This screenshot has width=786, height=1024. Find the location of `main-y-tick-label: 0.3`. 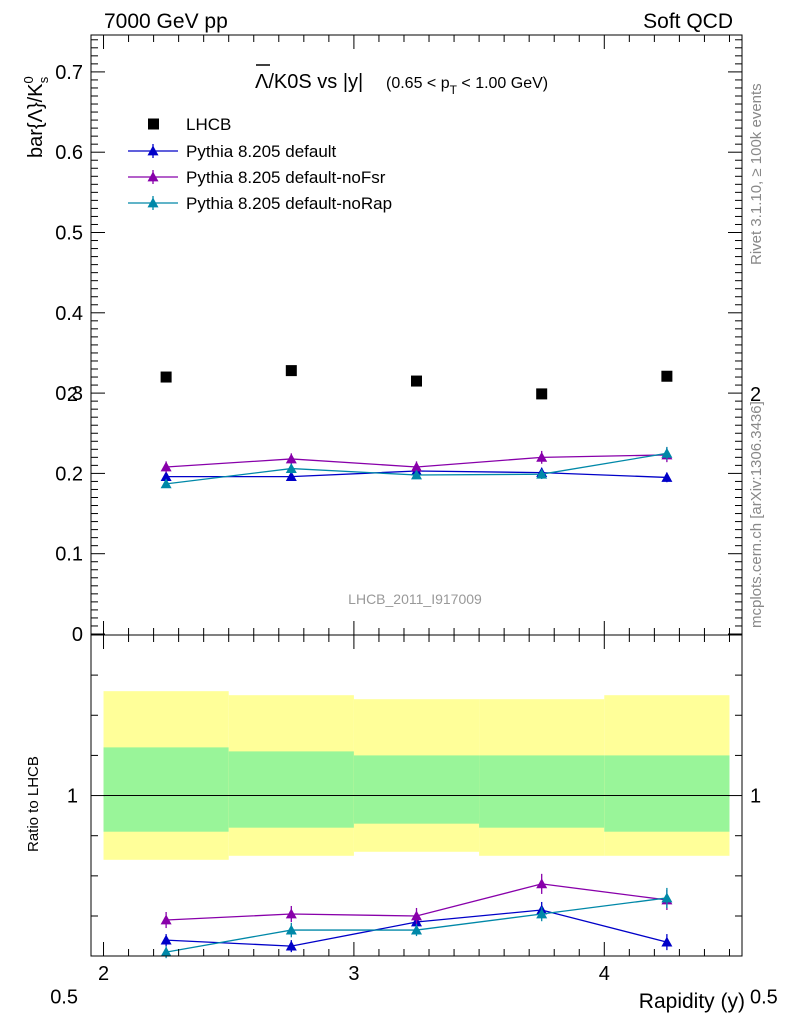

main-y-tick-label: 0.3 is located at coordinates (69, 394).